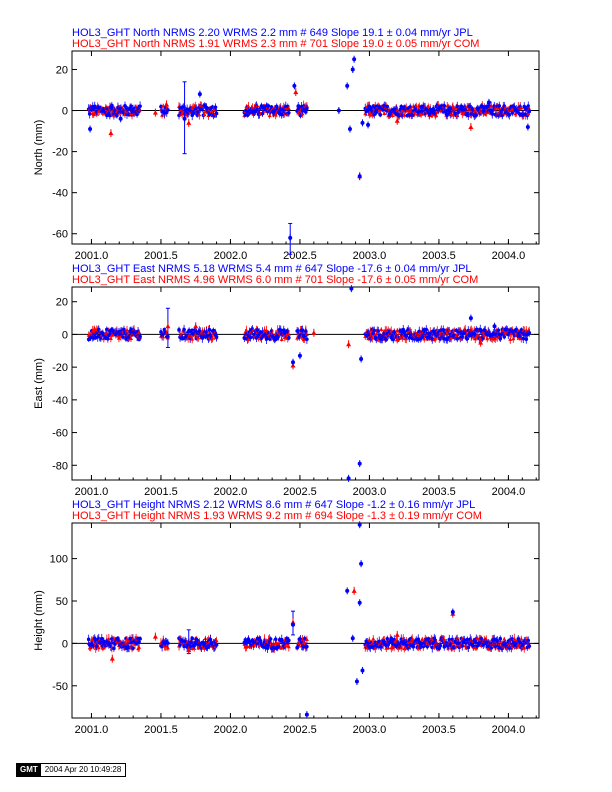 The image size is (612, 792). Describe the element at coordinates (59, 560) in the screenshot. I see `y-tick-label: 100` at that location.